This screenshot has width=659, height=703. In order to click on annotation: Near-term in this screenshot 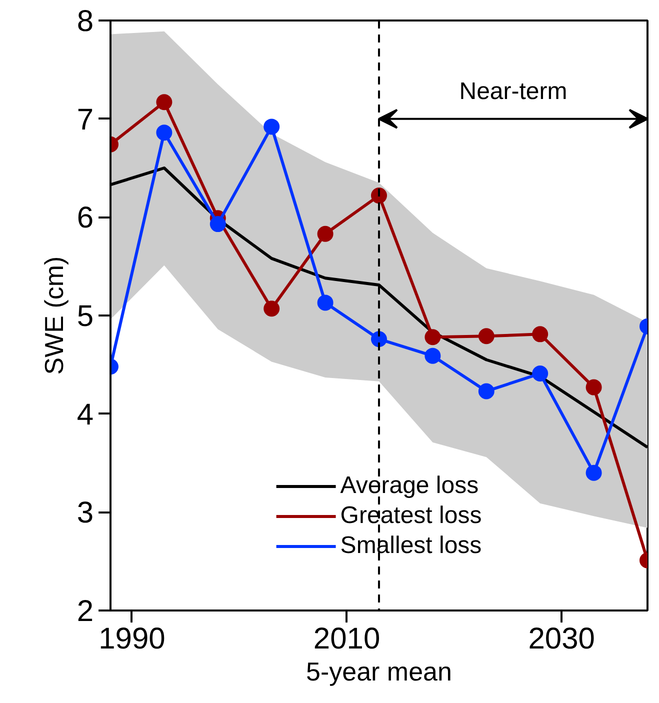, I will do `click(513, 91)`.